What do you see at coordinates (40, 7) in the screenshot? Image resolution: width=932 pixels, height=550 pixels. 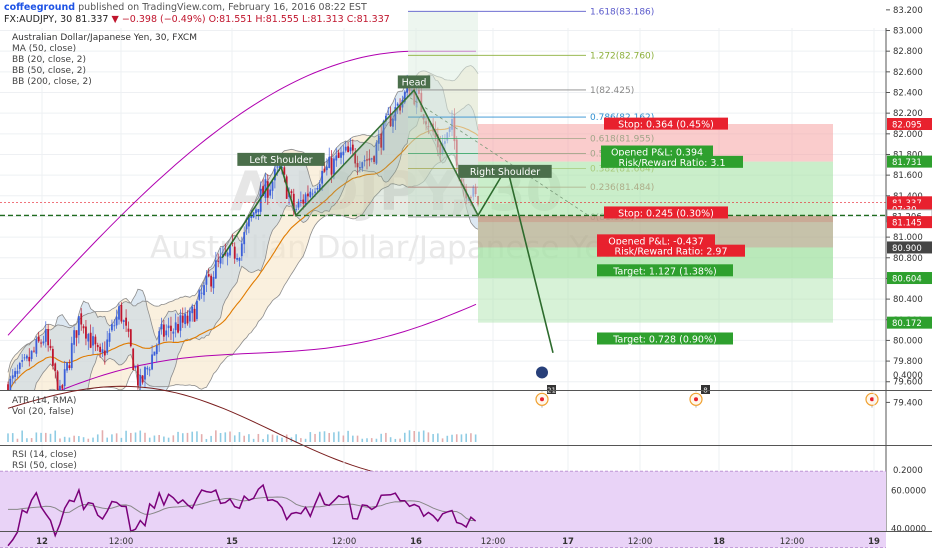 I see `author-link: coffeeground` at bounding box center [40, 7].